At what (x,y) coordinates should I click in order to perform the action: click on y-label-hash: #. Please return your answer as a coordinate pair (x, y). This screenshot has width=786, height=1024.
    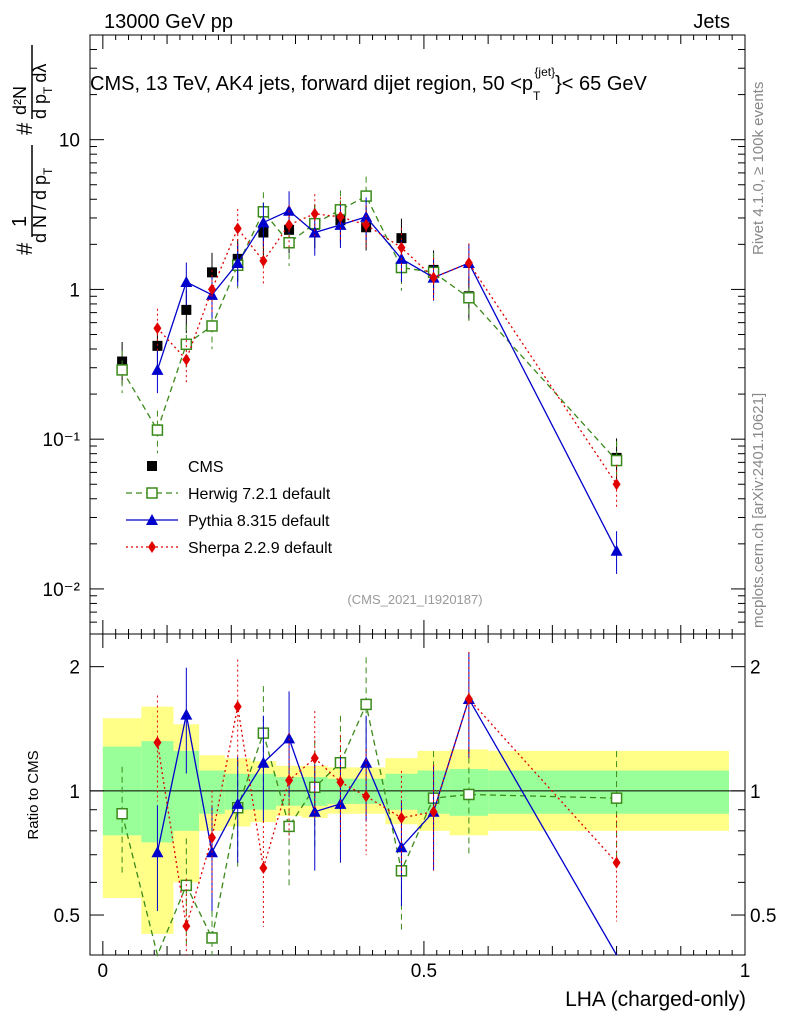
    Looking at the image, I should click on (24, 248).